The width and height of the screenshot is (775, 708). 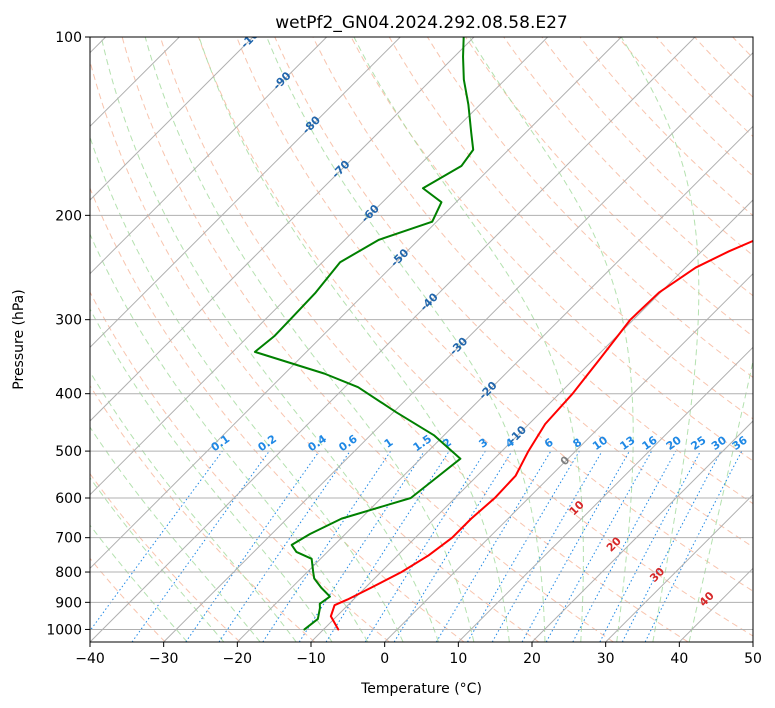 What do you see at coordinates (458, 659) in the screenshot?
I see `x-tick-label: 10` at bounding box center [458, 659].